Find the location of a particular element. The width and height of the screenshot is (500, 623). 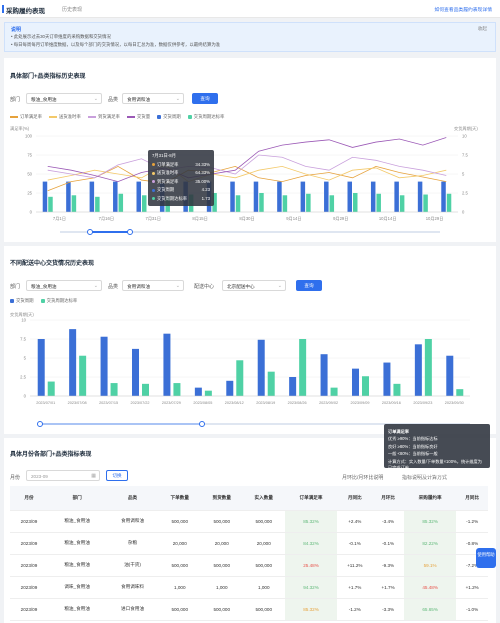

column-header: 订单满足率 is located at coordinates (311, 498).